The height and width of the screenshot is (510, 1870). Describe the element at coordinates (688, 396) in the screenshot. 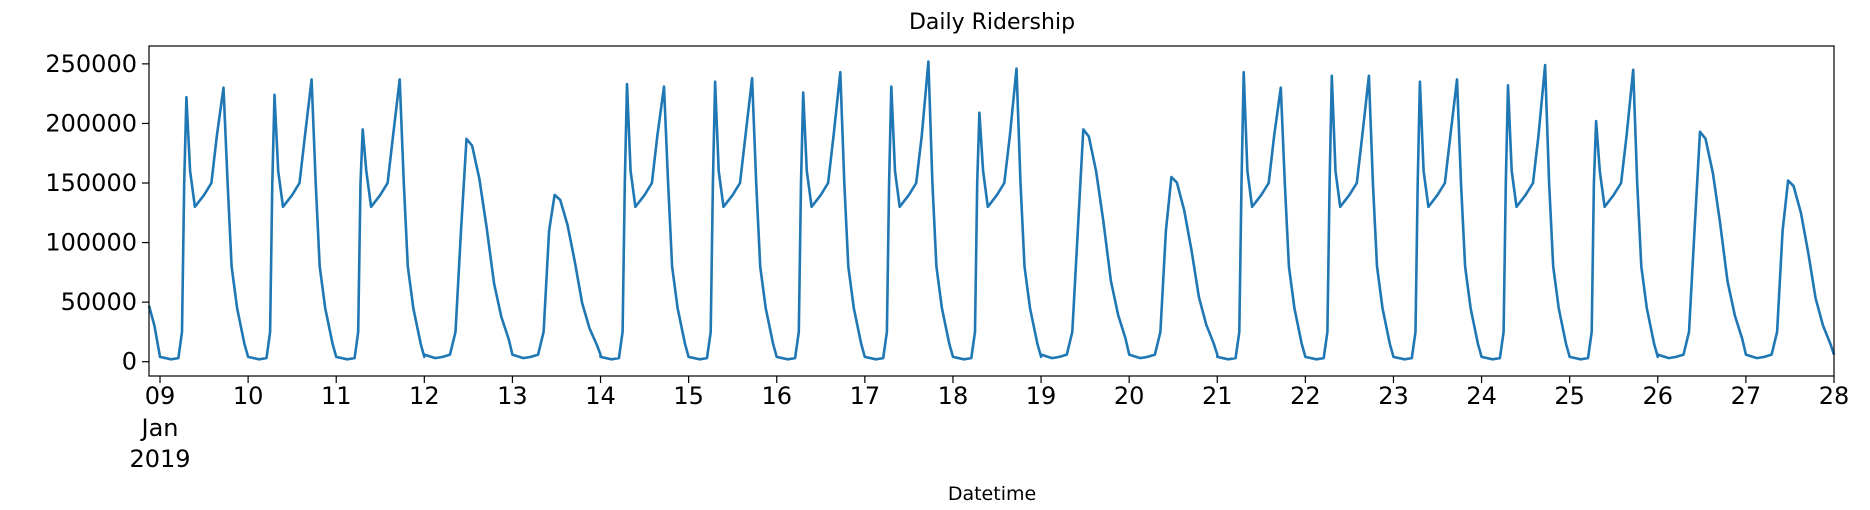

I see `x-tick-label: 15` at that location.